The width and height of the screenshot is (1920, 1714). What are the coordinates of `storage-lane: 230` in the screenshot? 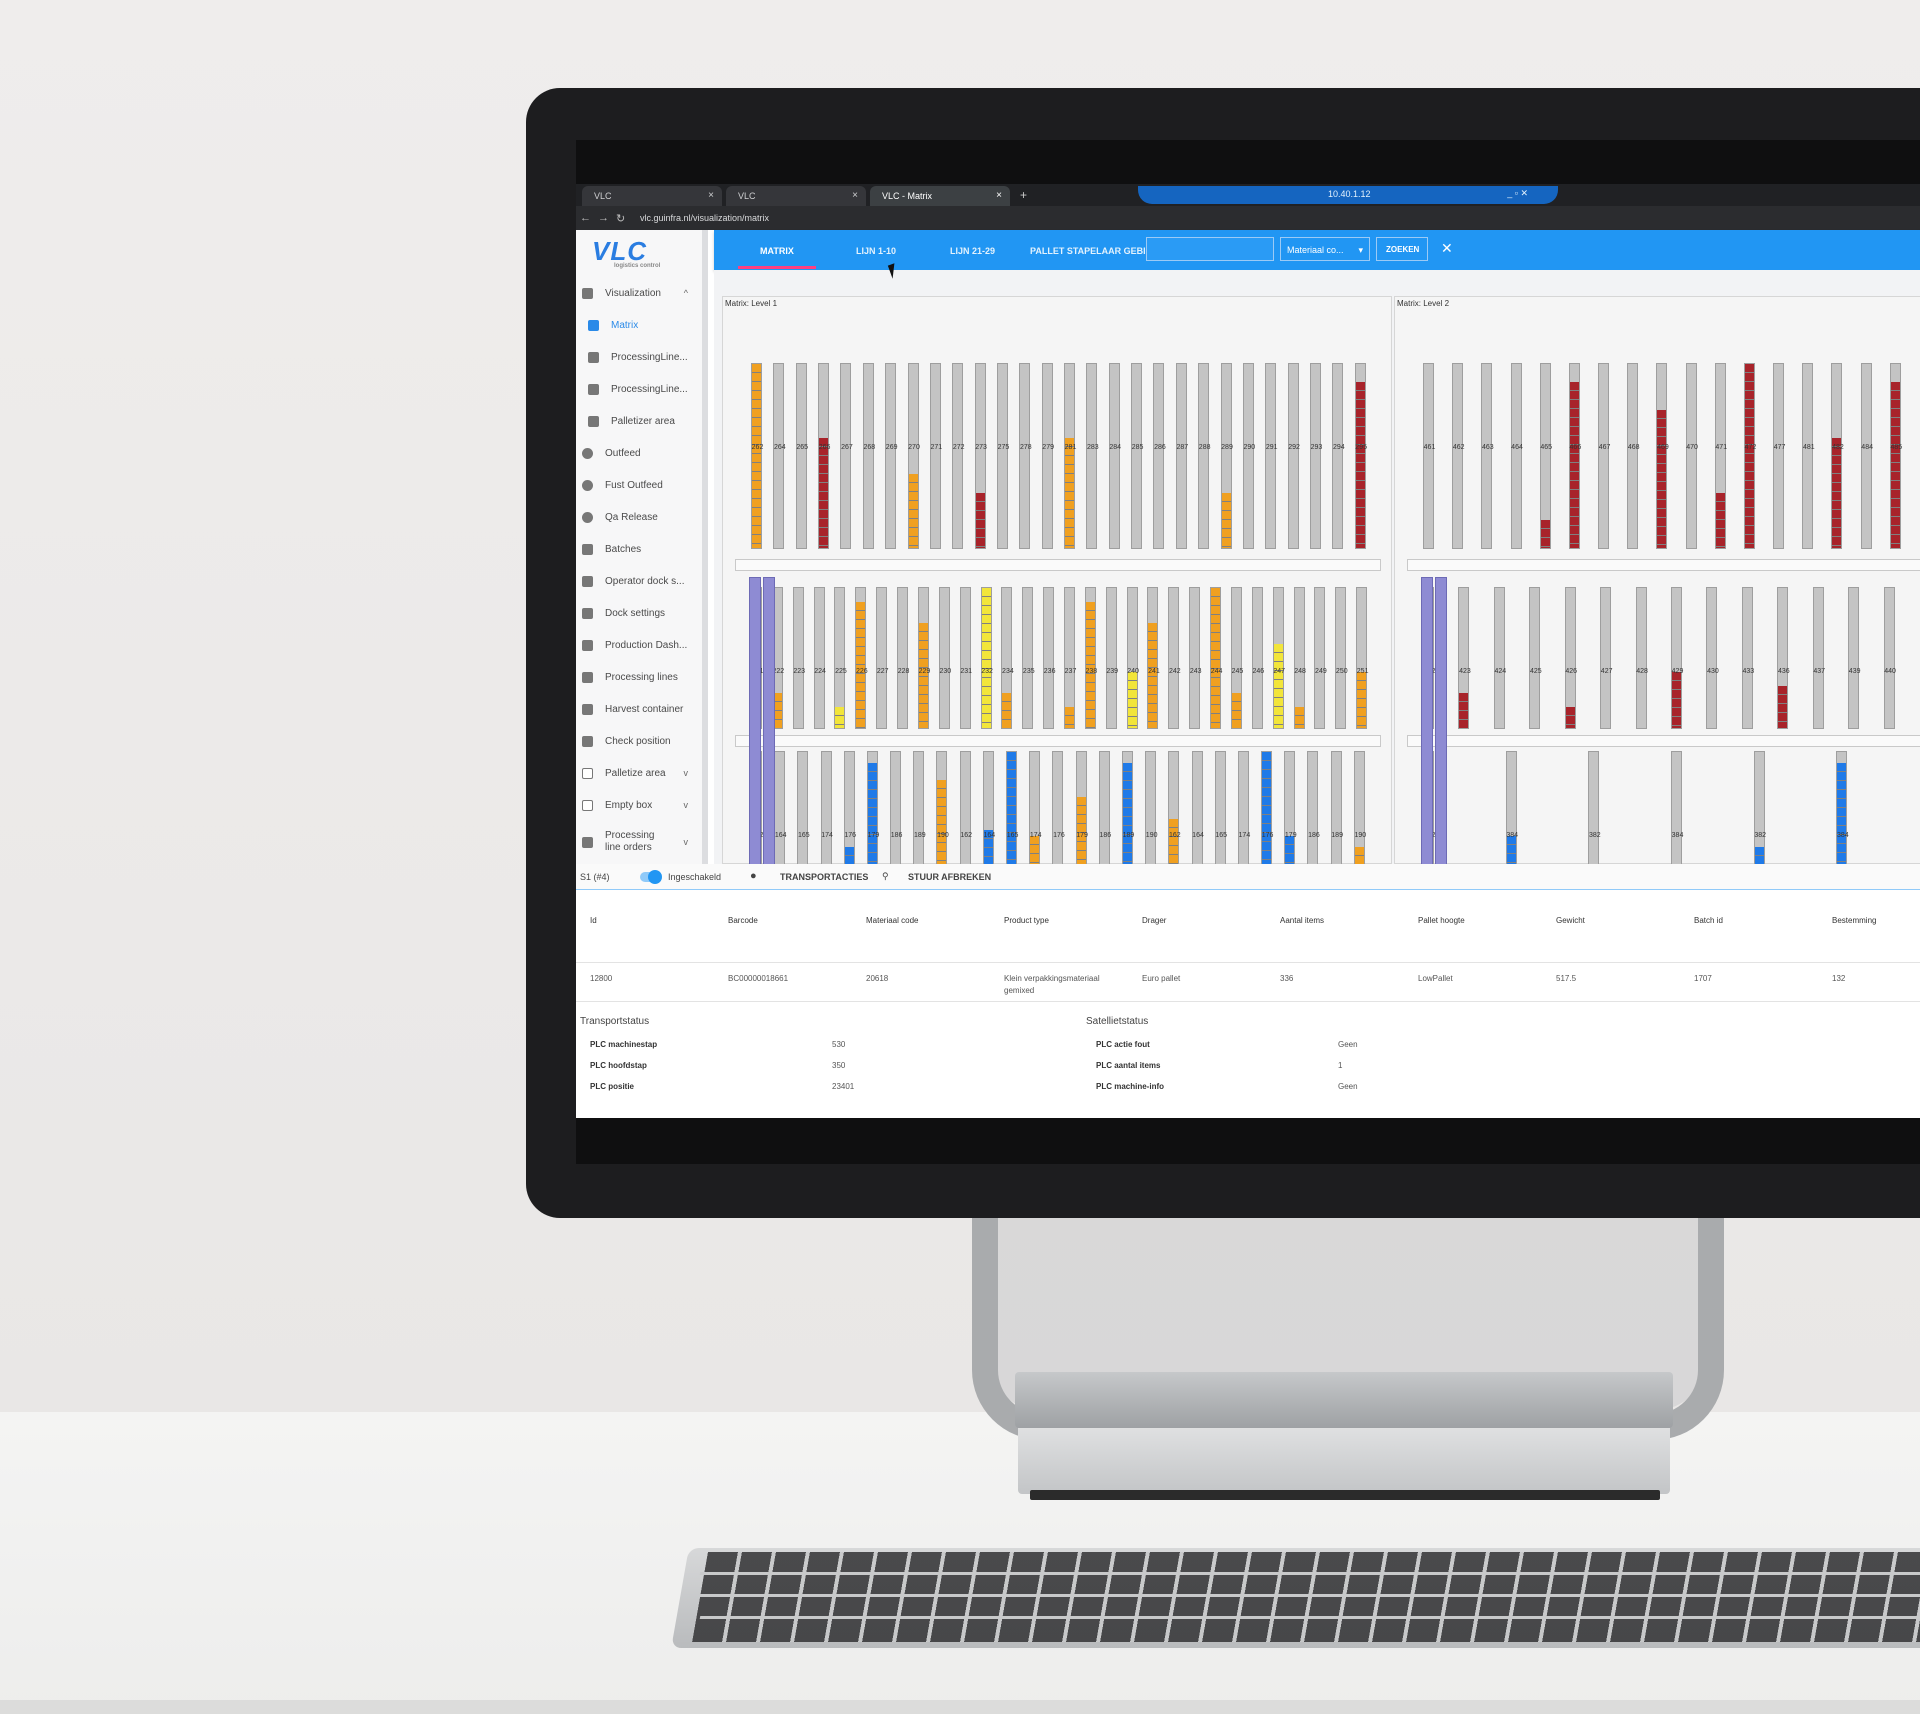 It's located at (944, 658).